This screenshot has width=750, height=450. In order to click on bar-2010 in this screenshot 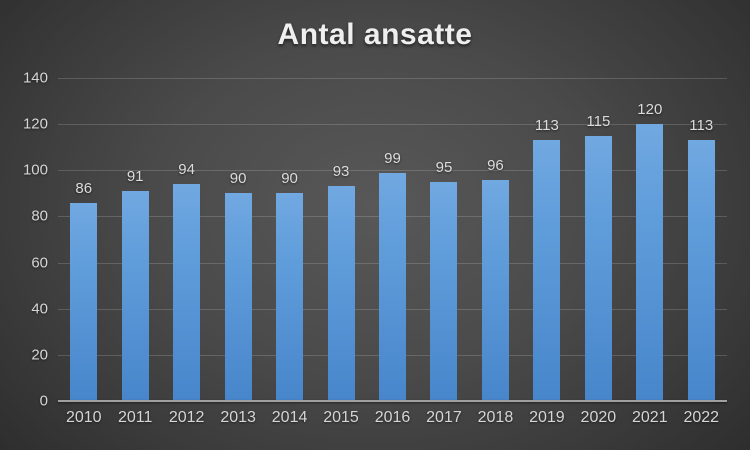, I will do `click(84, 301)`.